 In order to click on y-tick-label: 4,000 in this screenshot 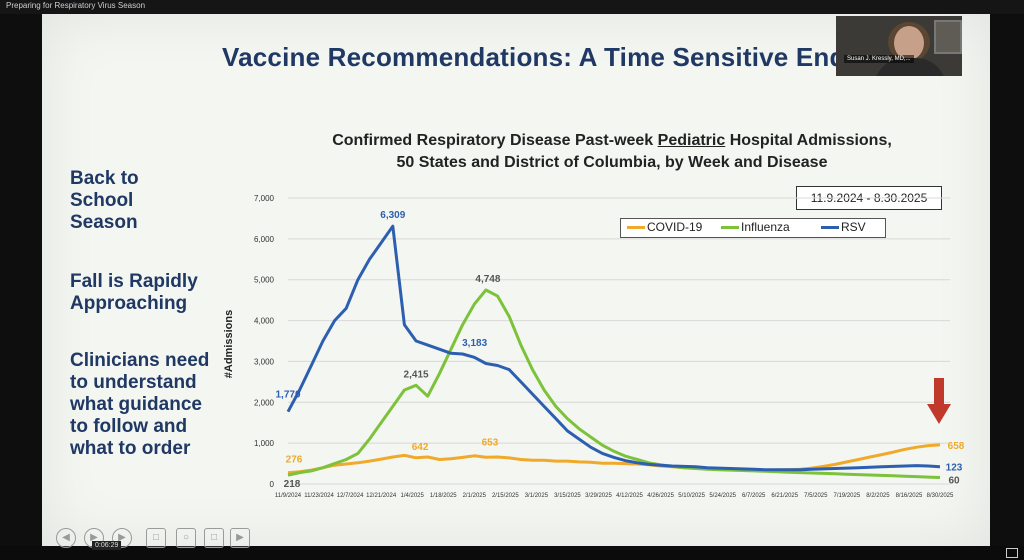, I will do `click(264, 321)`.